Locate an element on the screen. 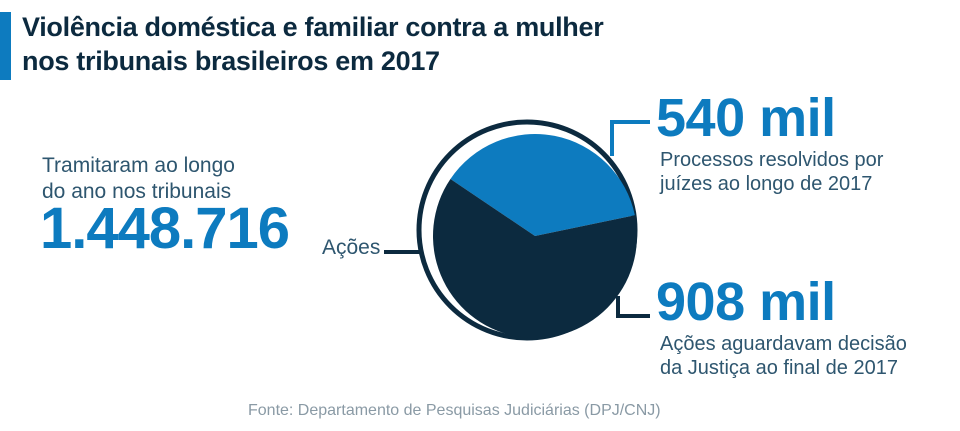 The height and width of the screenshot is (431, 960). resolved-value: 540 mil is located at coordinates (746, 118).